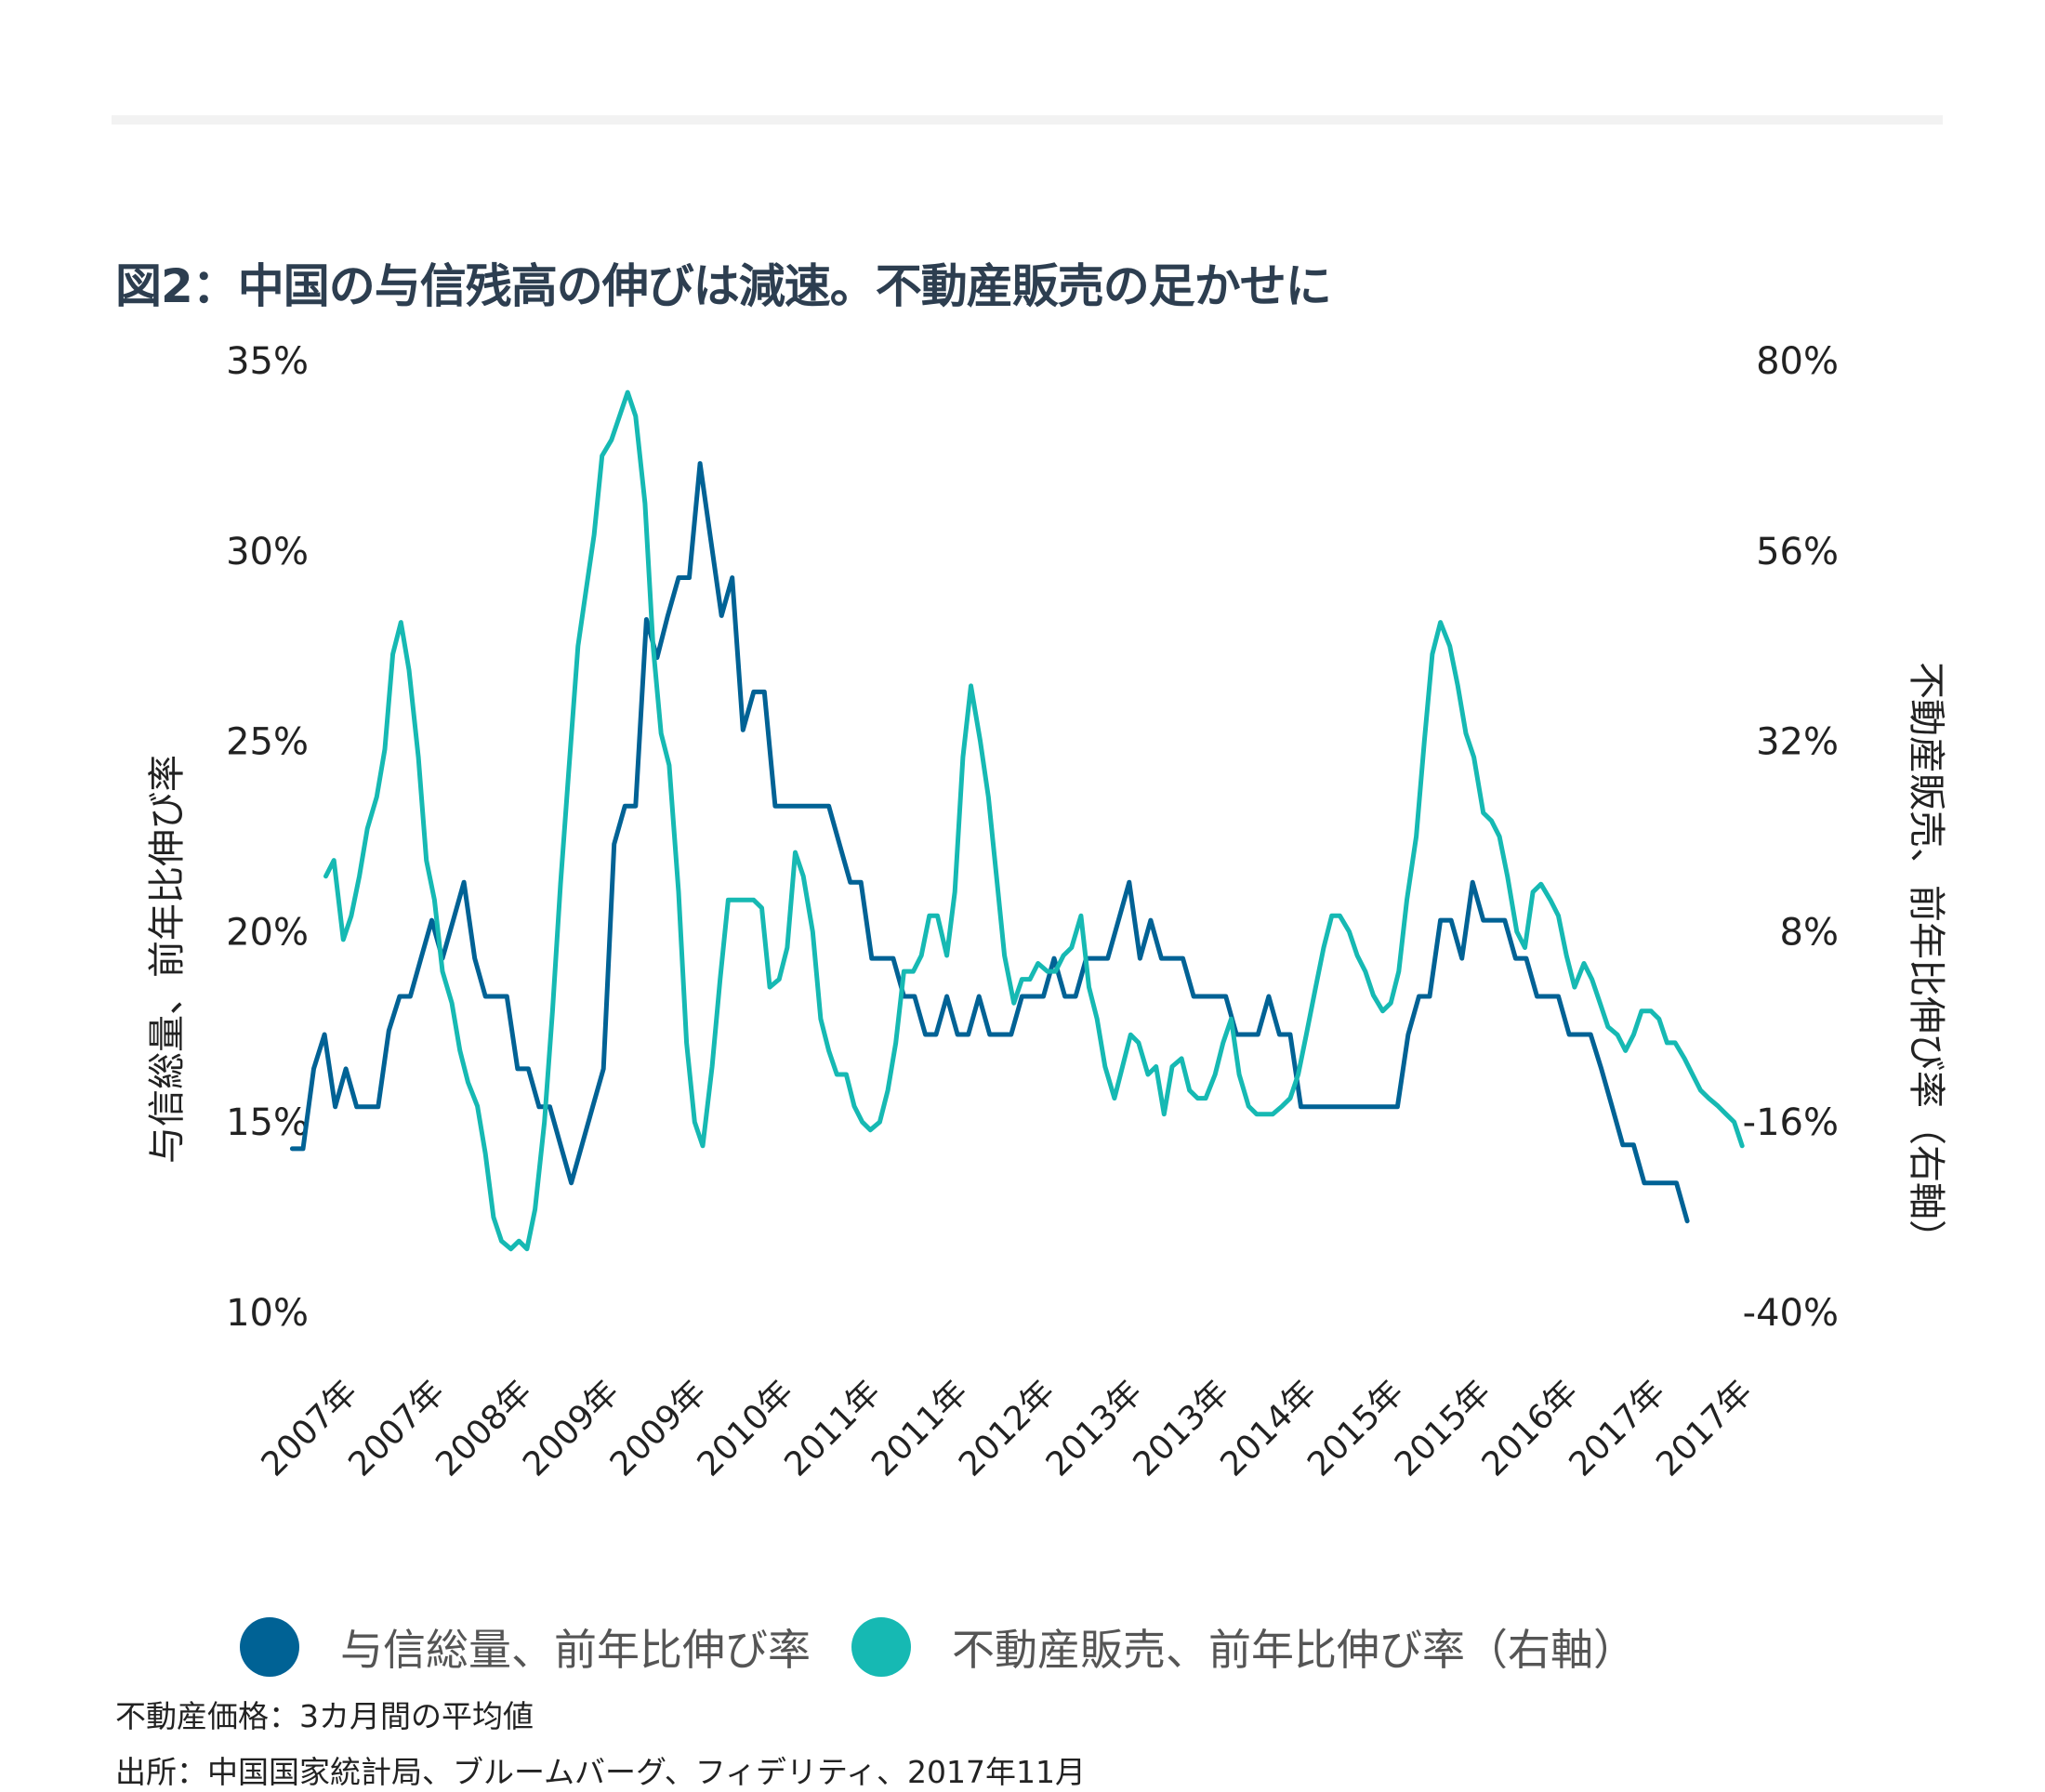  Describe the element at coordinates (1798, 362) in the screenshot. I see `y-right-tick-label: 80%` at that location.